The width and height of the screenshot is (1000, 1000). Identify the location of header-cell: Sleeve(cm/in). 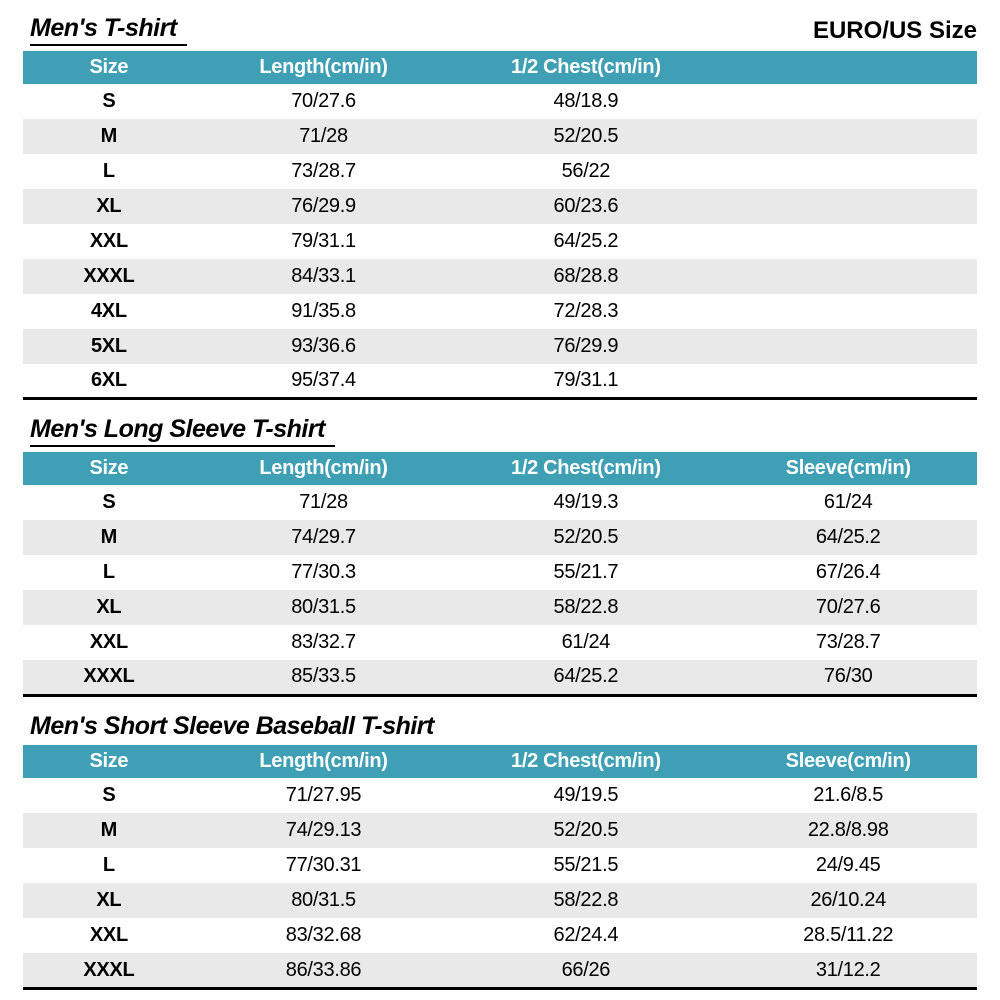
(848, 468).